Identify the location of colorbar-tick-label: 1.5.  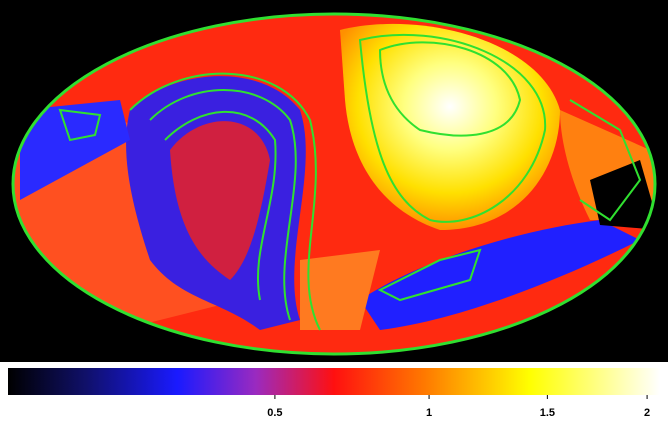
(547, 413).